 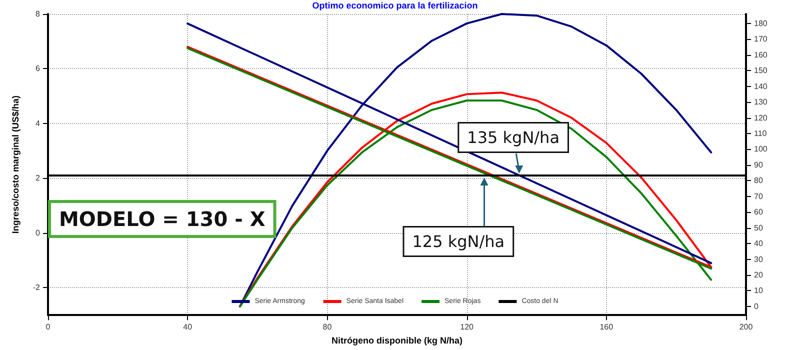 I want to click on y2-tick-label: 60, so click(x=759, y=212).